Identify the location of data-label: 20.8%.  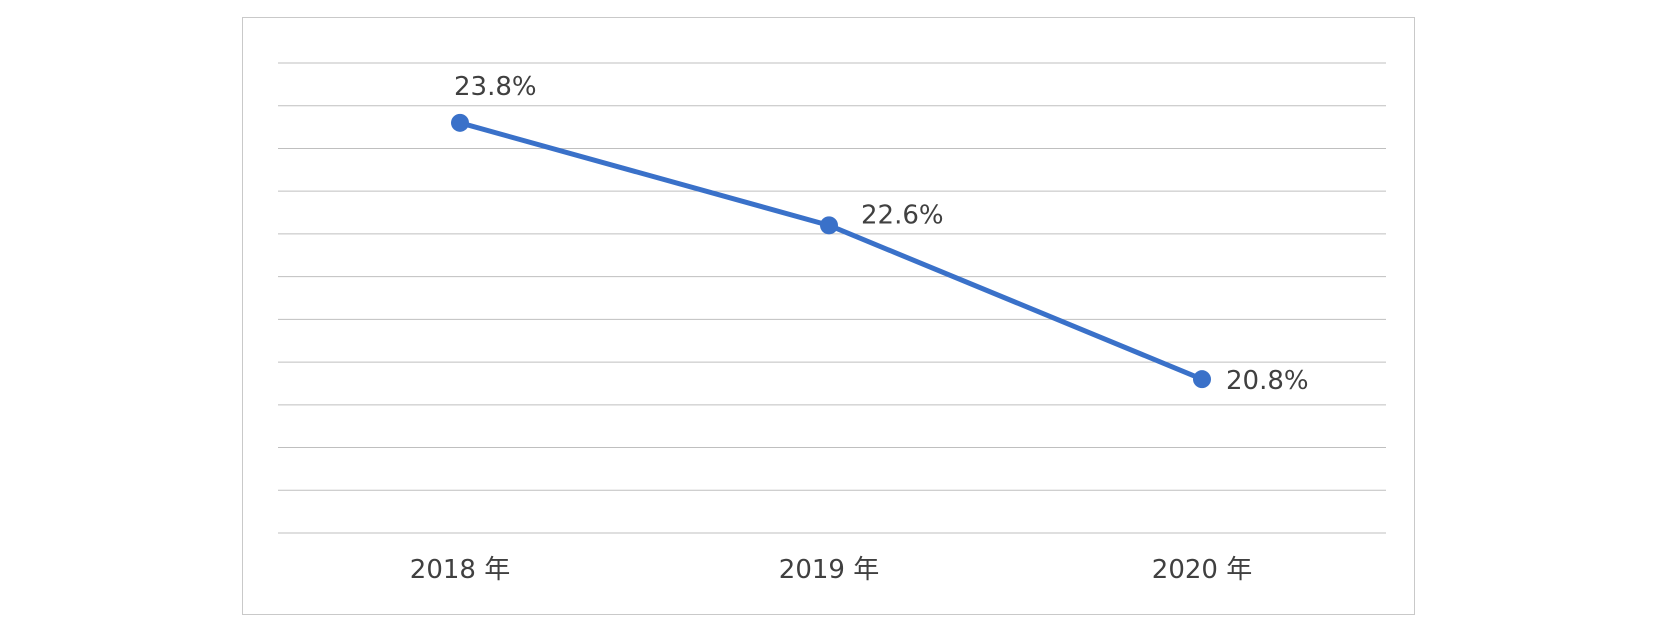
(1267, 381).